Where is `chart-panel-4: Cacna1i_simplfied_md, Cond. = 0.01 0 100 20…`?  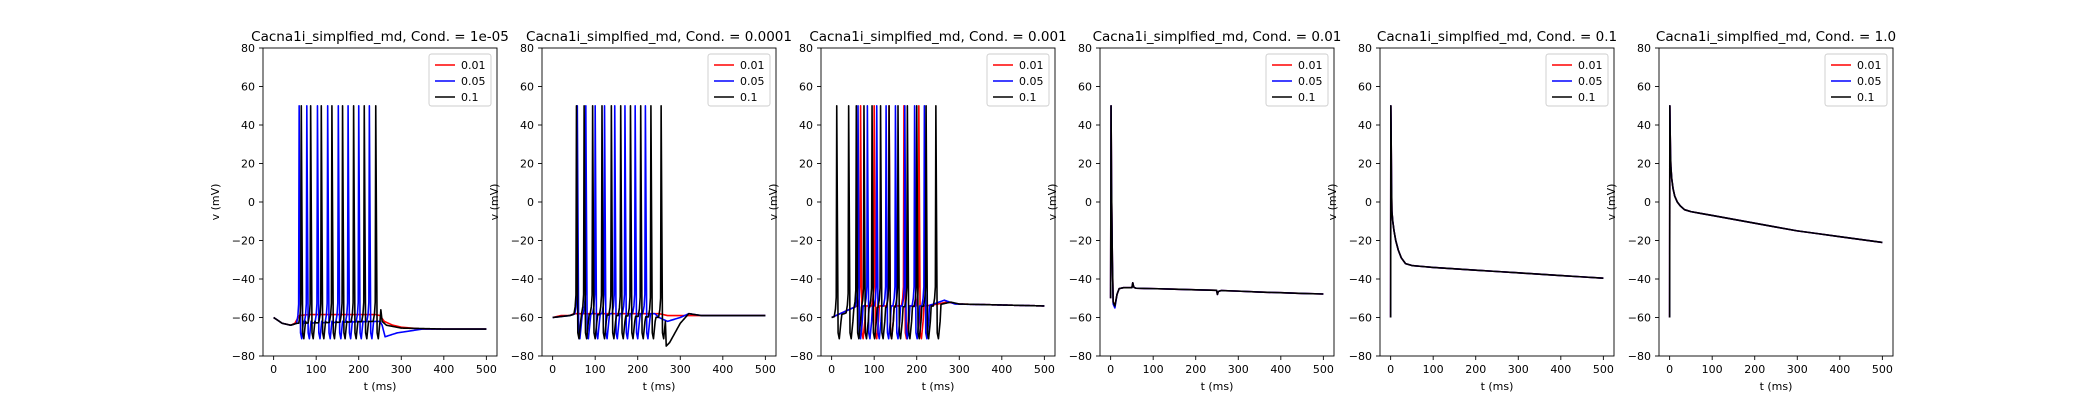 chart-panel-4: Cacna1i_simplfied_md, Cond. = 0.01 0 100 20… is located at coordinates (1193, 211).